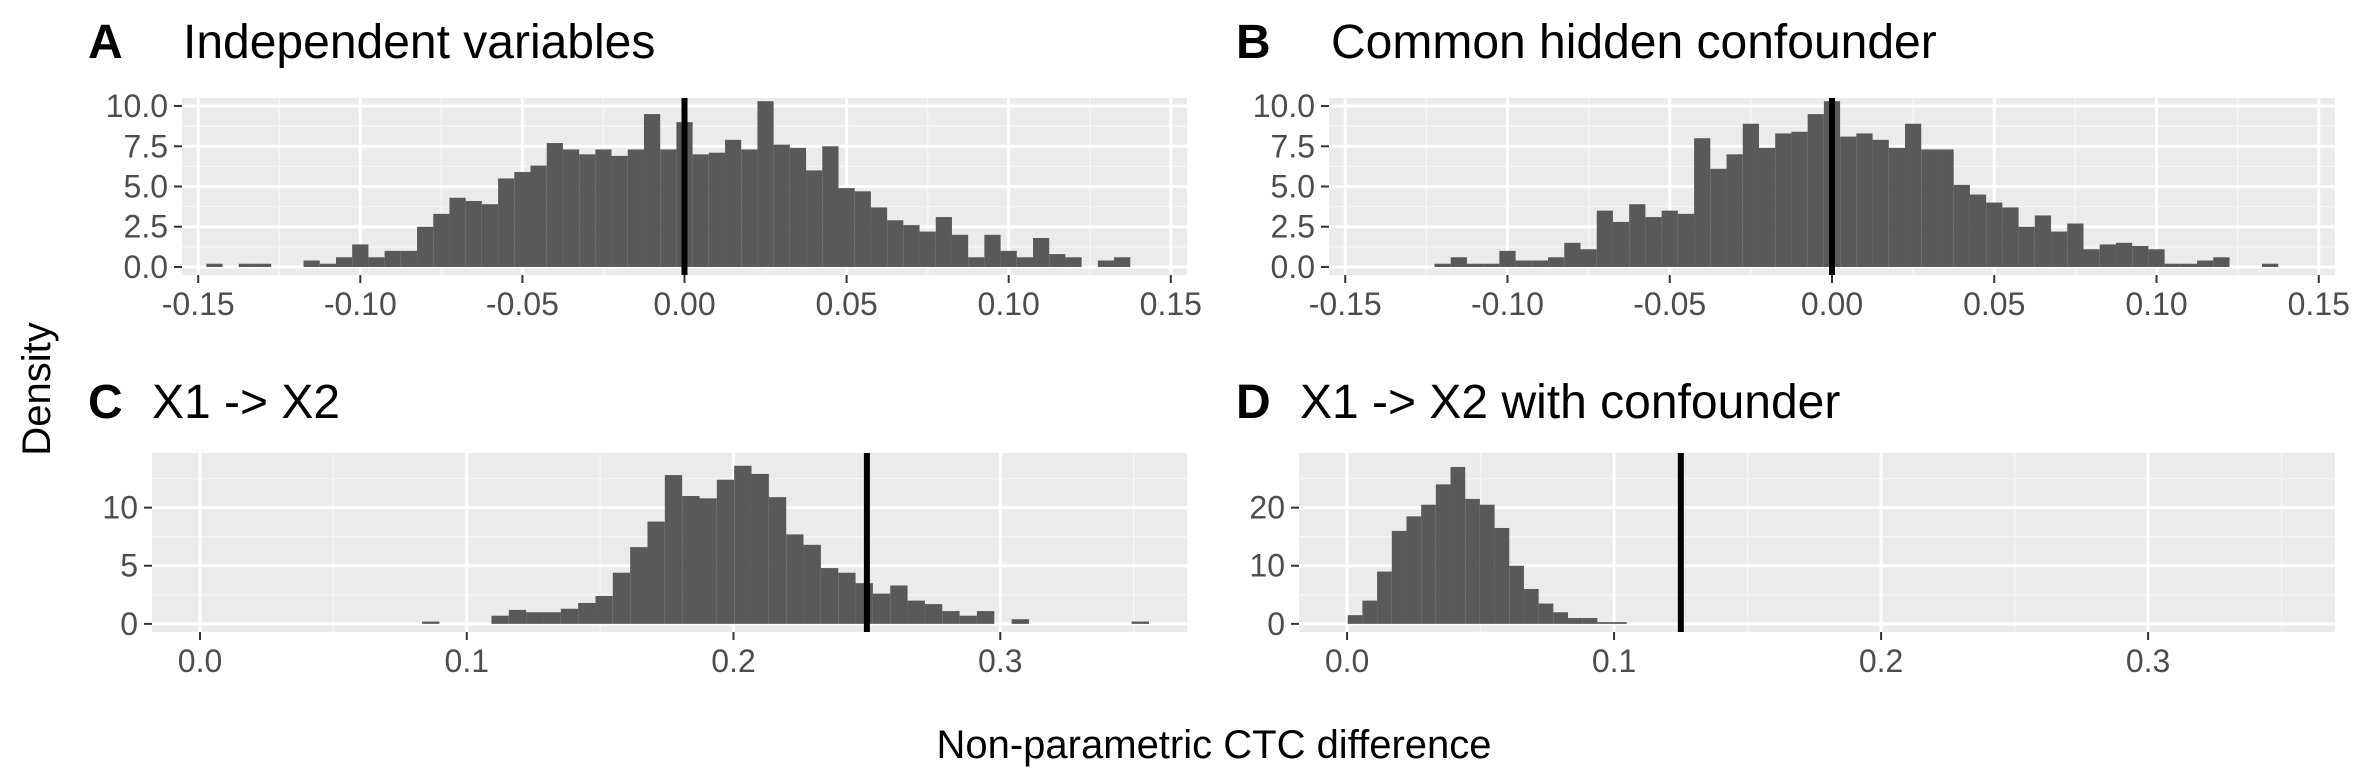 This screenshot has height=779, width=2362. I want to click on x-tick-label: 0.00, so click(1832, 304).